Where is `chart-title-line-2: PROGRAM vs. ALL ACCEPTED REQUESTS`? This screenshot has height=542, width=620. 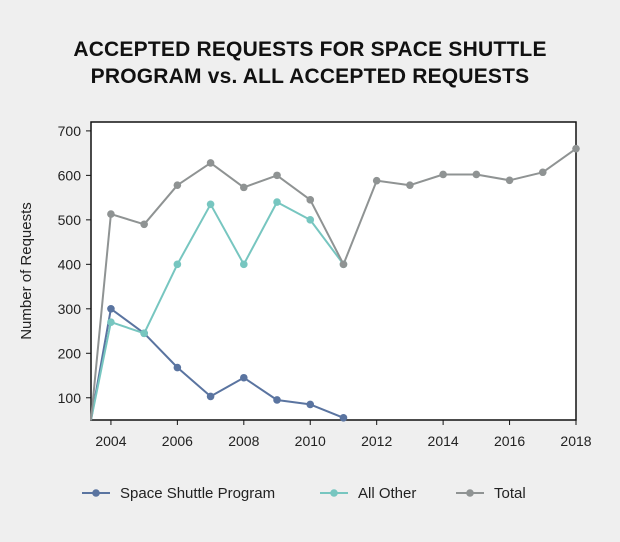
chart-title-line-2: PROGRAM vs. ALL ACCEPTED REQUESTS is located at coordinates (310, 76).